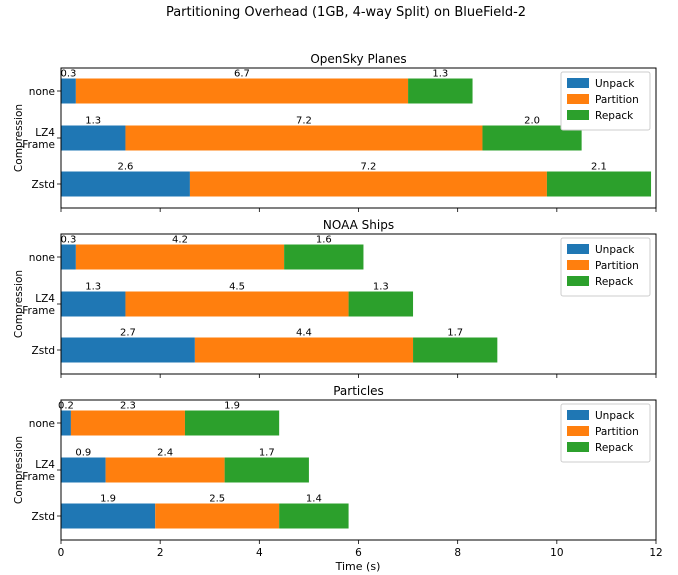  I want to click on x-axis-label: Time (s), so click(358, 566).